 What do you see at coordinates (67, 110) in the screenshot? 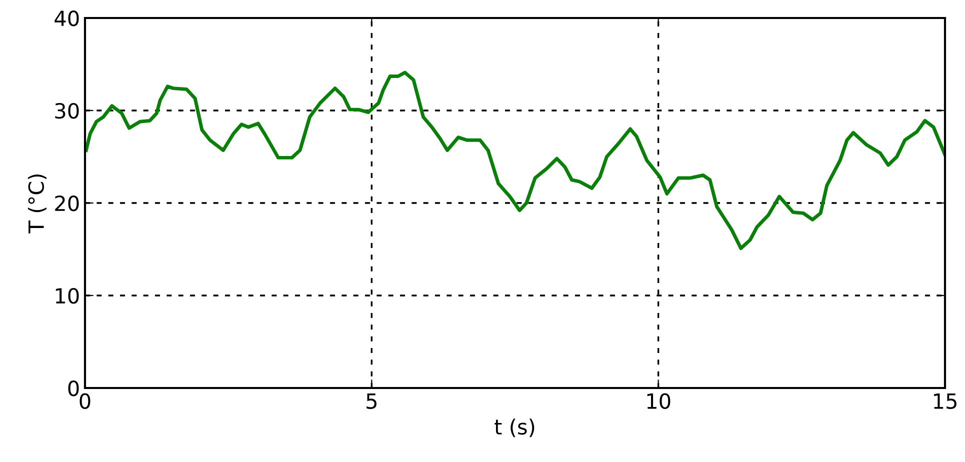
I see `y-tick-label: 30` at bounding box center [67, 110].